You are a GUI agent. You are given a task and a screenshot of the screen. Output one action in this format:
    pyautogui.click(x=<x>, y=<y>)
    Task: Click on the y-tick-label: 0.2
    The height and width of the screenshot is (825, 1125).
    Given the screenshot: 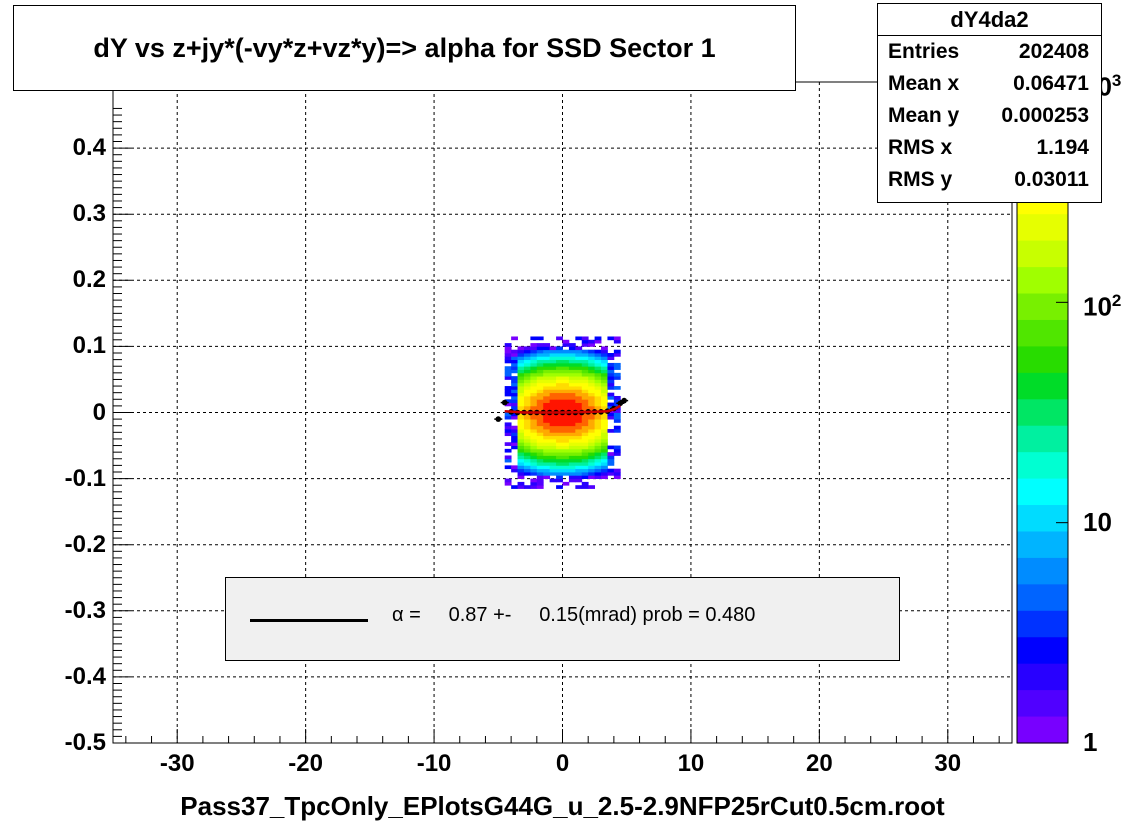 What is the action you would take?
    pyautogui.click(x=89, y=280)
    